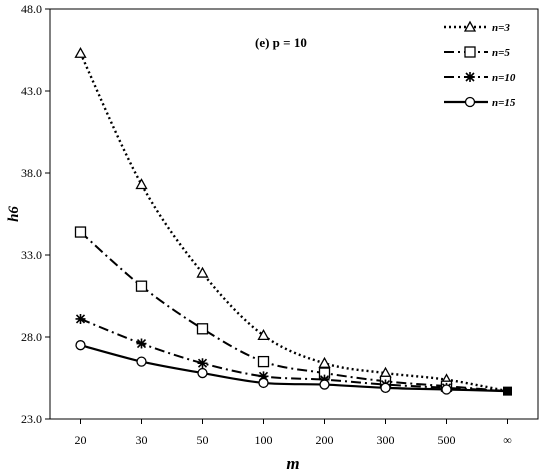 This screenshot has width=550, height=476. Describe the element at coordinates (203, 440) in the screenshot. I see `x-tick-label: 50` at that location.